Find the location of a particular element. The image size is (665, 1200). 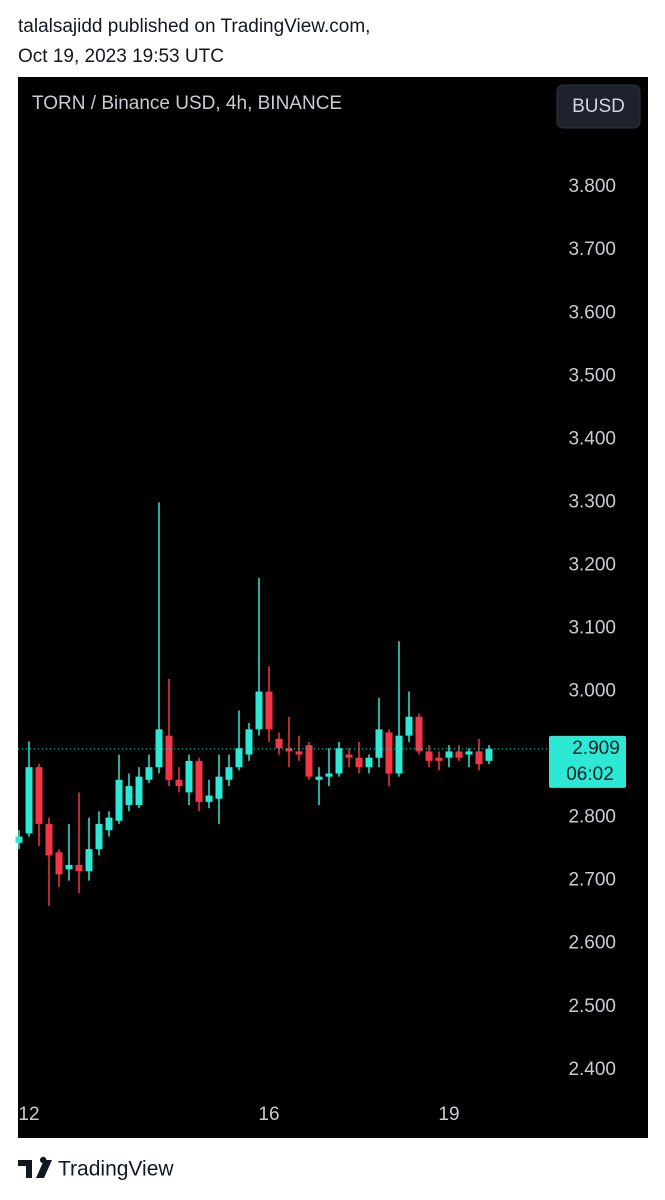

y-tick-label: 2.400 is located at coordinates (592, 1069).